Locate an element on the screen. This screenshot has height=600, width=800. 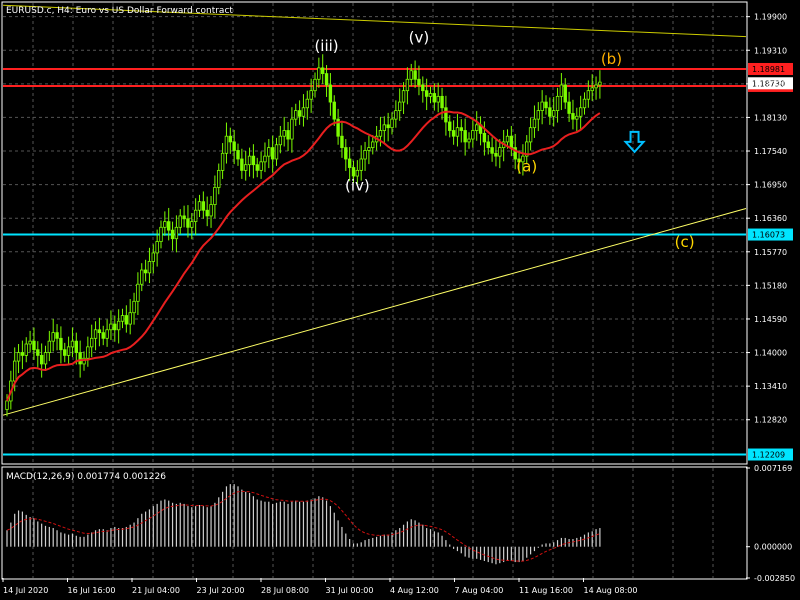
time-tick-label: 16 Jul 16:00 is located at coordinates (92, 590).